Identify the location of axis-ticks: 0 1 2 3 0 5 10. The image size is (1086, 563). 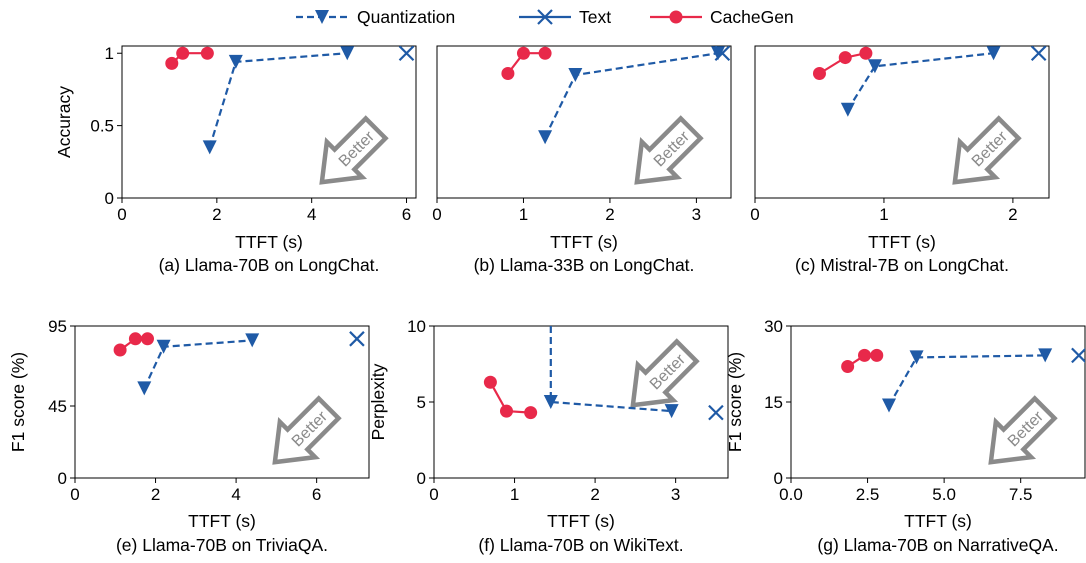
(543, 410).